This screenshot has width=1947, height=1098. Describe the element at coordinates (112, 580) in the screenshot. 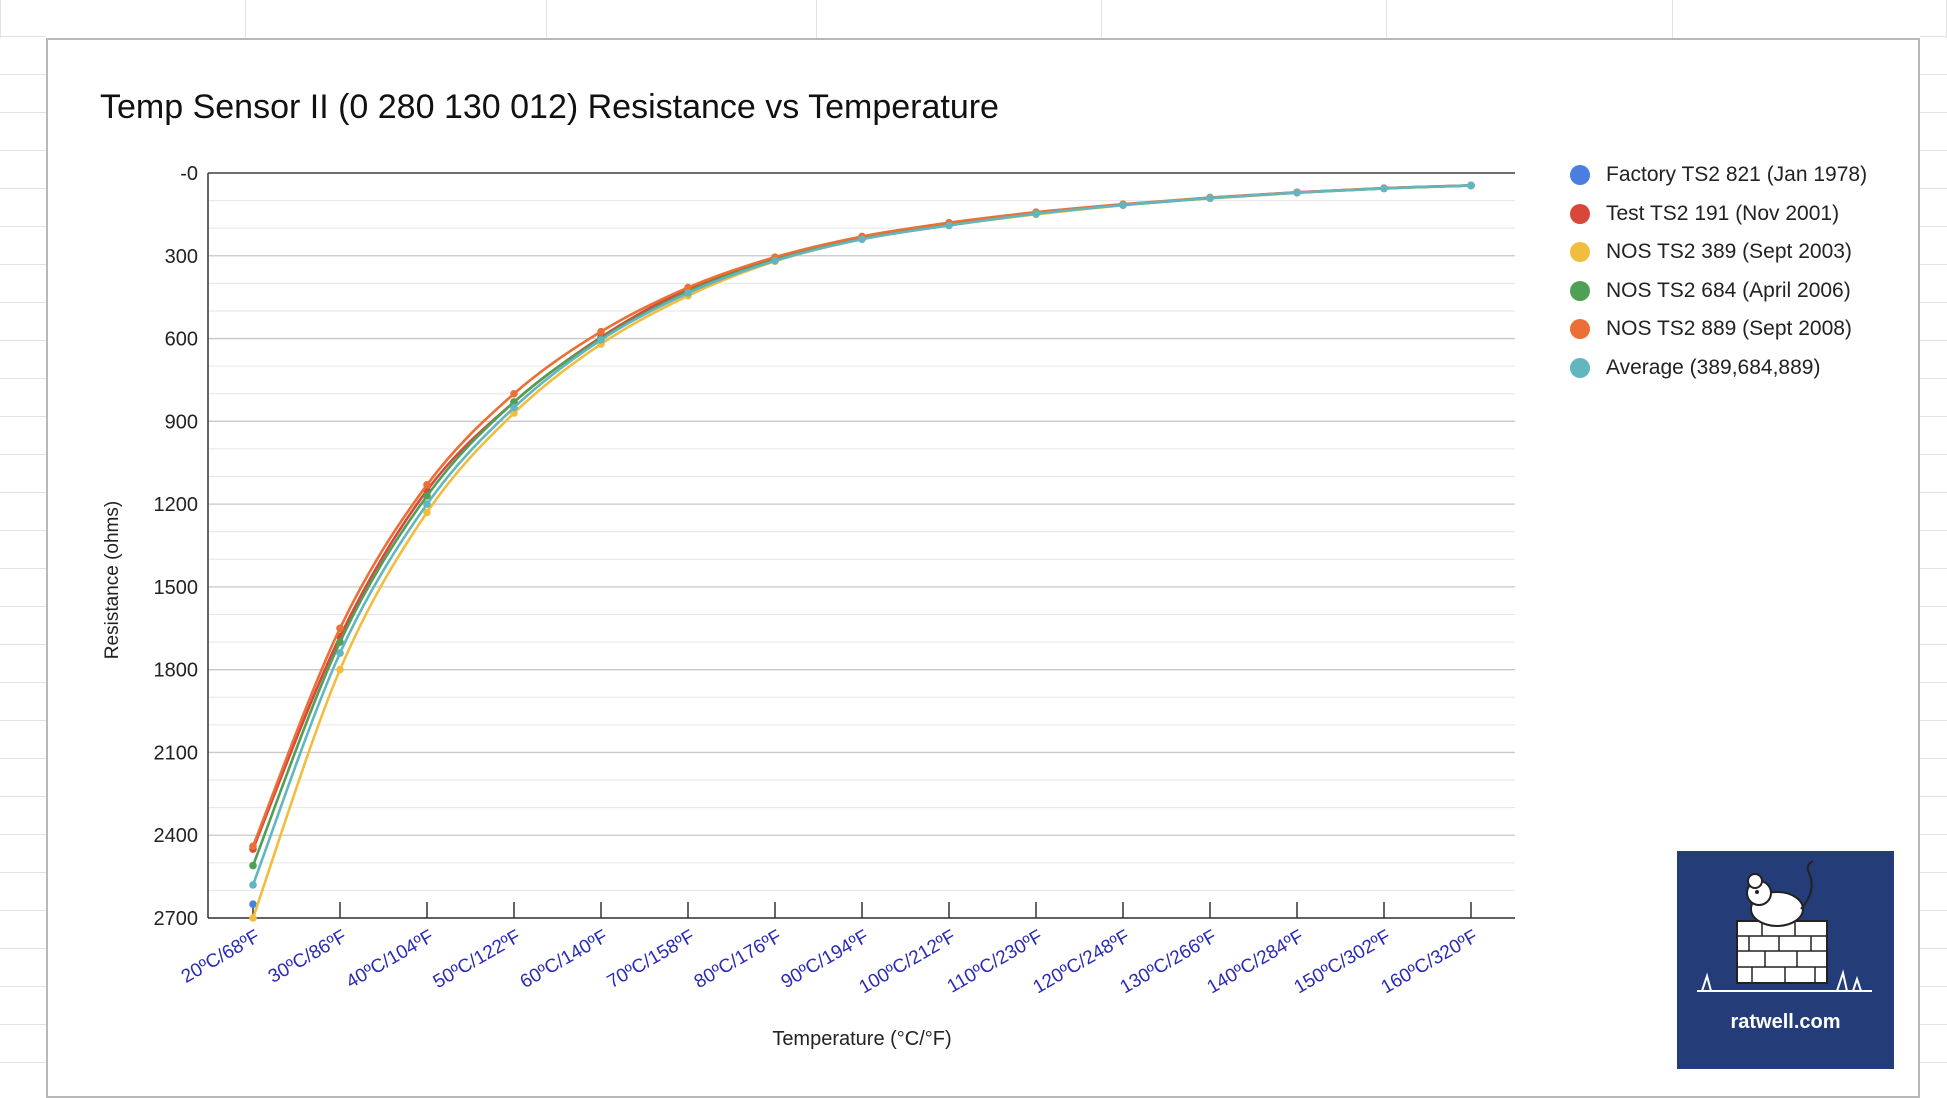

I see `y-axis-label: Resistance (ohms)` at that location.